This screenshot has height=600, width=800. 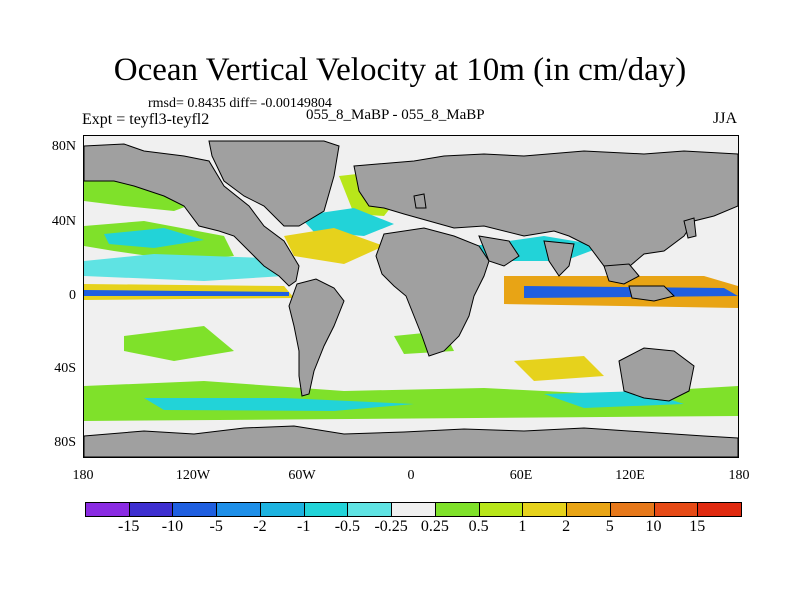 What do you see at coordinates (522, 526) in the screenshot?
I see `colorbar-label: 1` at bounding box center [522, 526].